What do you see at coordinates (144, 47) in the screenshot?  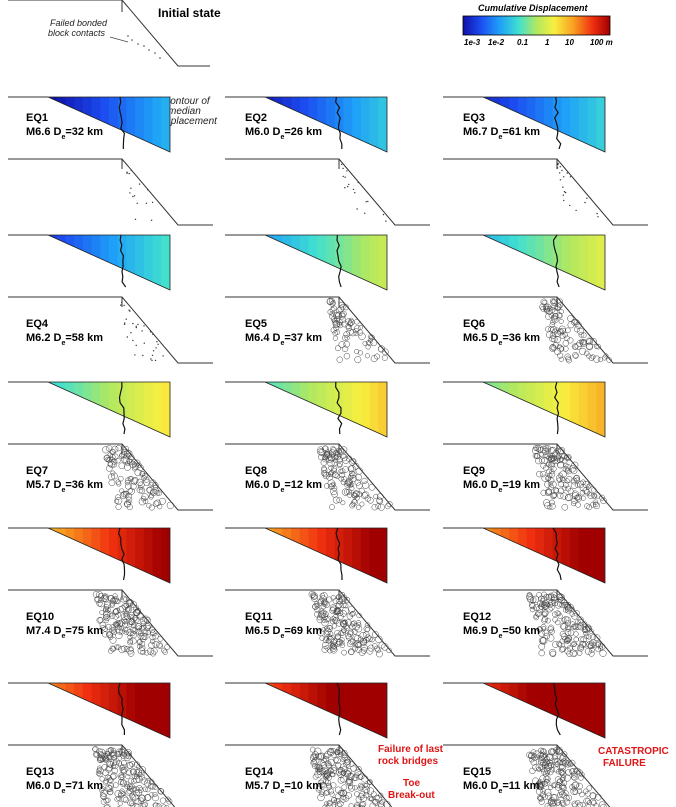 I see `failed-contacts-dots` at bounding box center [144, 47].